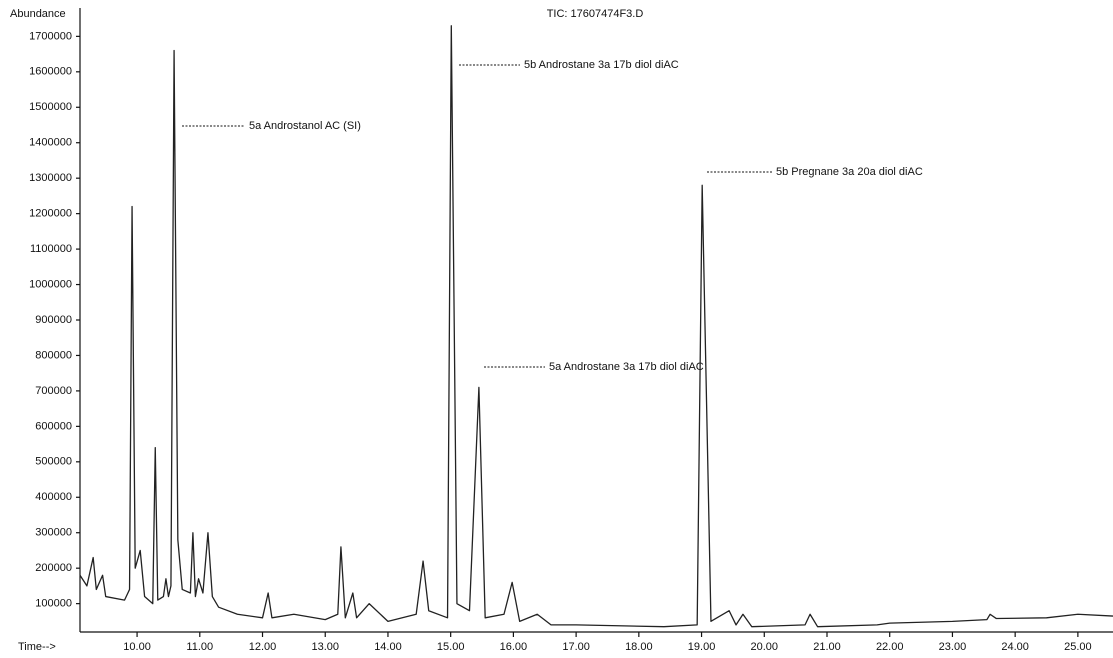 This screenshot has height=658, width=1113. Describe the element at coordinates (38, 14) in the screenshot. I see `y-axis-label: Abundance` at that location.